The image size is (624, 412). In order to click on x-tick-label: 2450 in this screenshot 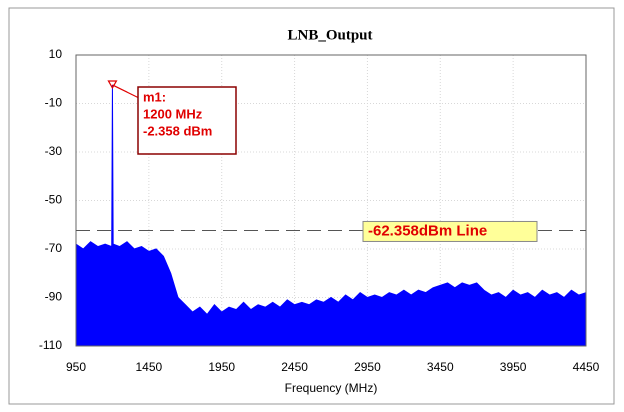, I will do `click(294, 367)`.